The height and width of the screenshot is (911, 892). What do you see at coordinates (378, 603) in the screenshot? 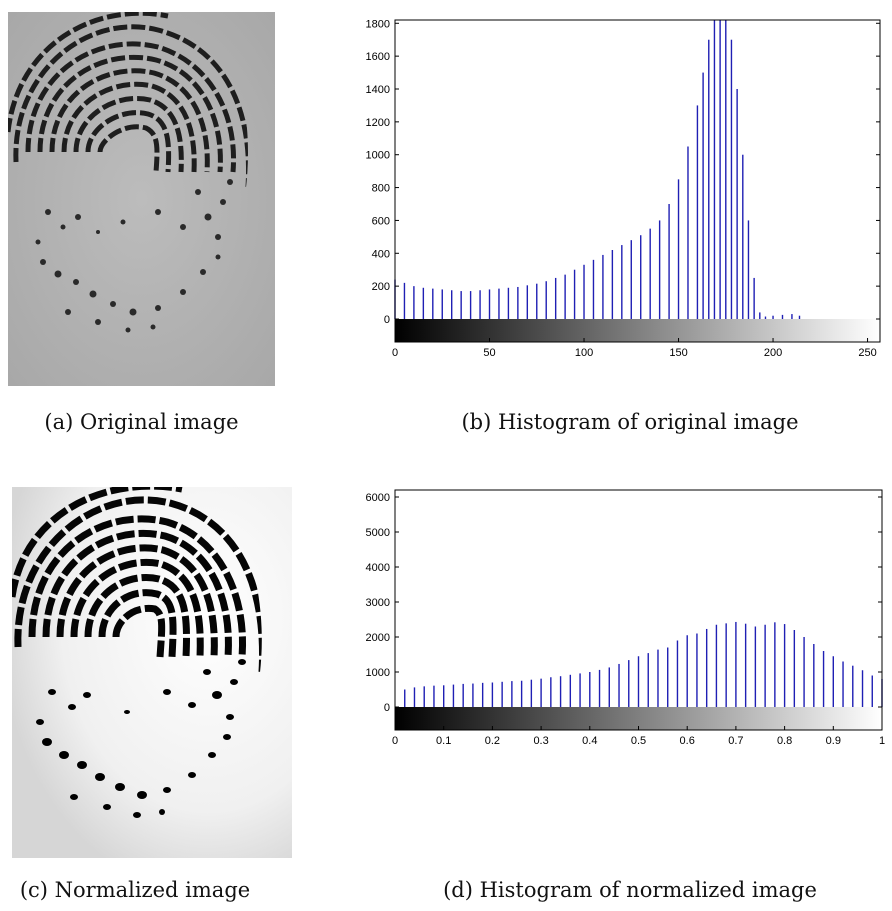
I see `y-tick-label: 3000` at bounding box center [378, 603].